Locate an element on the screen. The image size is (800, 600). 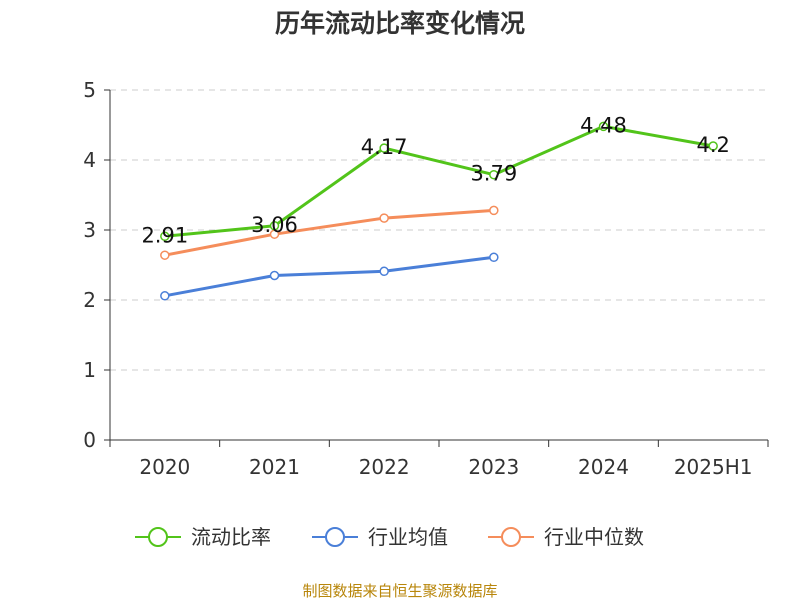
data-label: 2.91 is located at coordinates (164, 235).